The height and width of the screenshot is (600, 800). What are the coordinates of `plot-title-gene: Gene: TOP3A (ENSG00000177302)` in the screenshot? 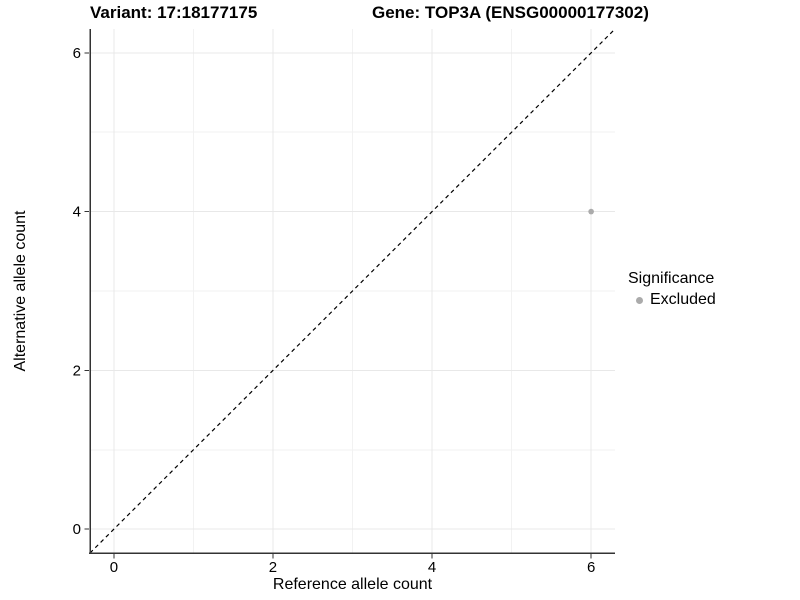 It's located at (510, 12).